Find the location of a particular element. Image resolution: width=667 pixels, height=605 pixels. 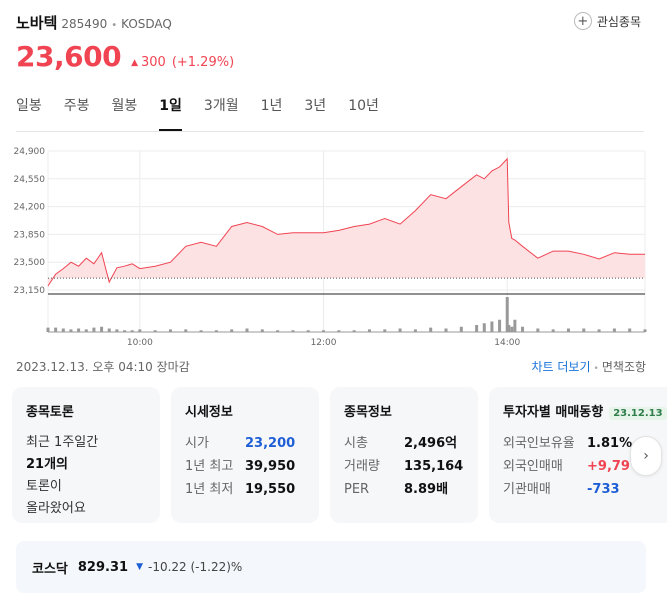

price-row: 23,600 ▲ 300 (+1.29%) is located at coordinates (125, 56).